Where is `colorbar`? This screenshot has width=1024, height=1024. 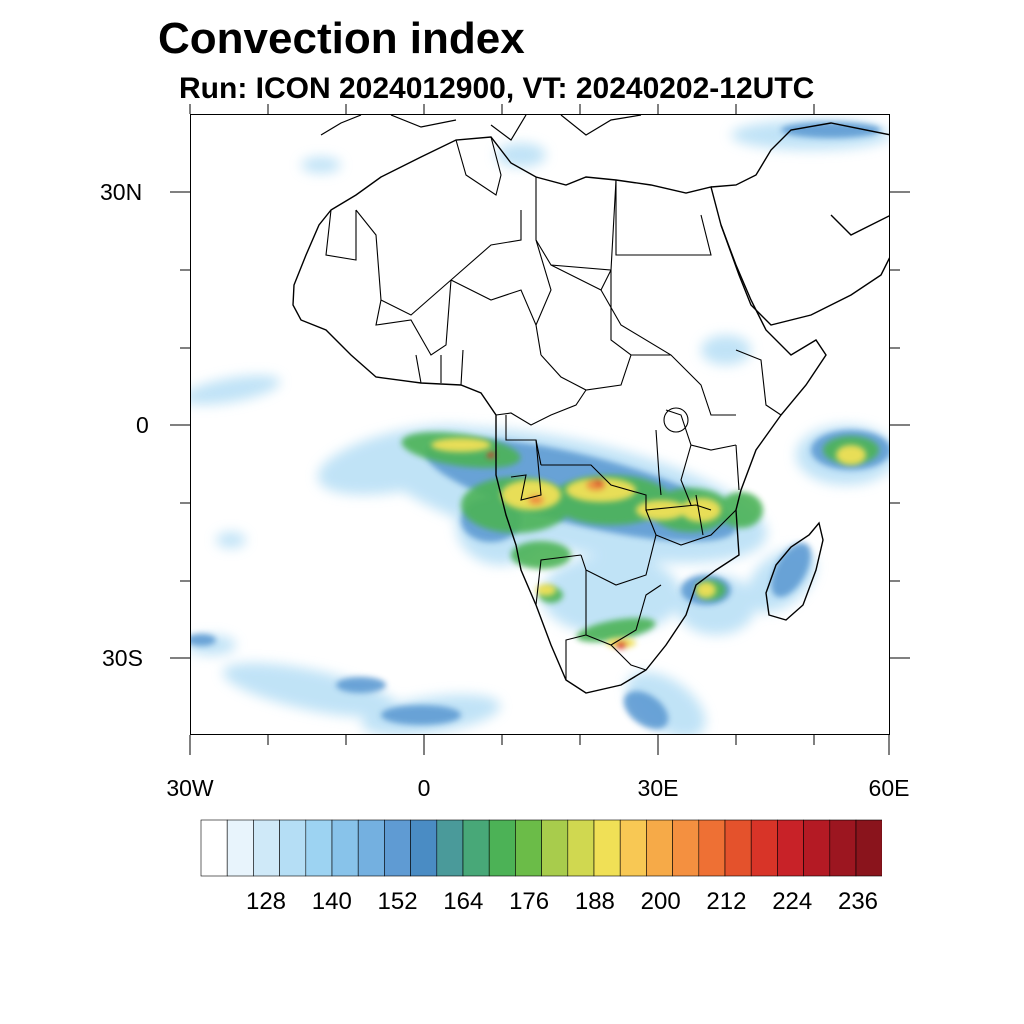
colorbar is located at coordinates (541, 848).